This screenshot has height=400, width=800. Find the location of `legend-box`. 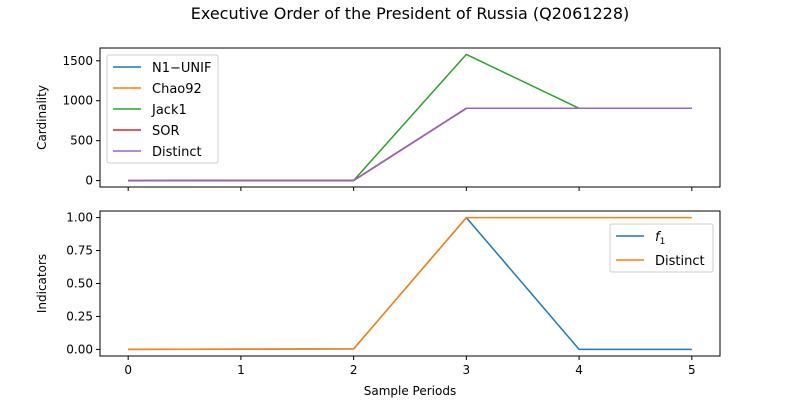

legend-box is located at coordinates (162, 109).